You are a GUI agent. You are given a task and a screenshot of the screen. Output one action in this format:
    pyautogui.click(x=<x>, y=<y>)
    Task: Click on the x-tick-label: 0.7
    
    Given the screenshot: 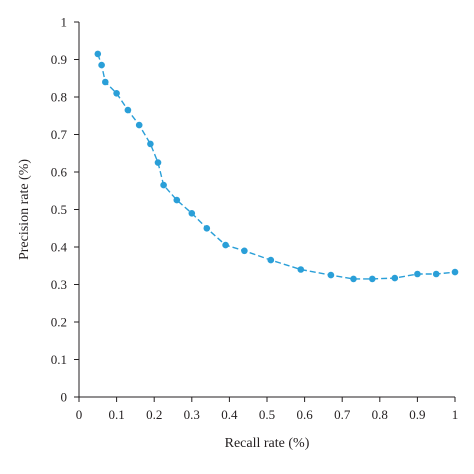 What is the action you would take?
    pyautogui.click(x=342, y=414)
    